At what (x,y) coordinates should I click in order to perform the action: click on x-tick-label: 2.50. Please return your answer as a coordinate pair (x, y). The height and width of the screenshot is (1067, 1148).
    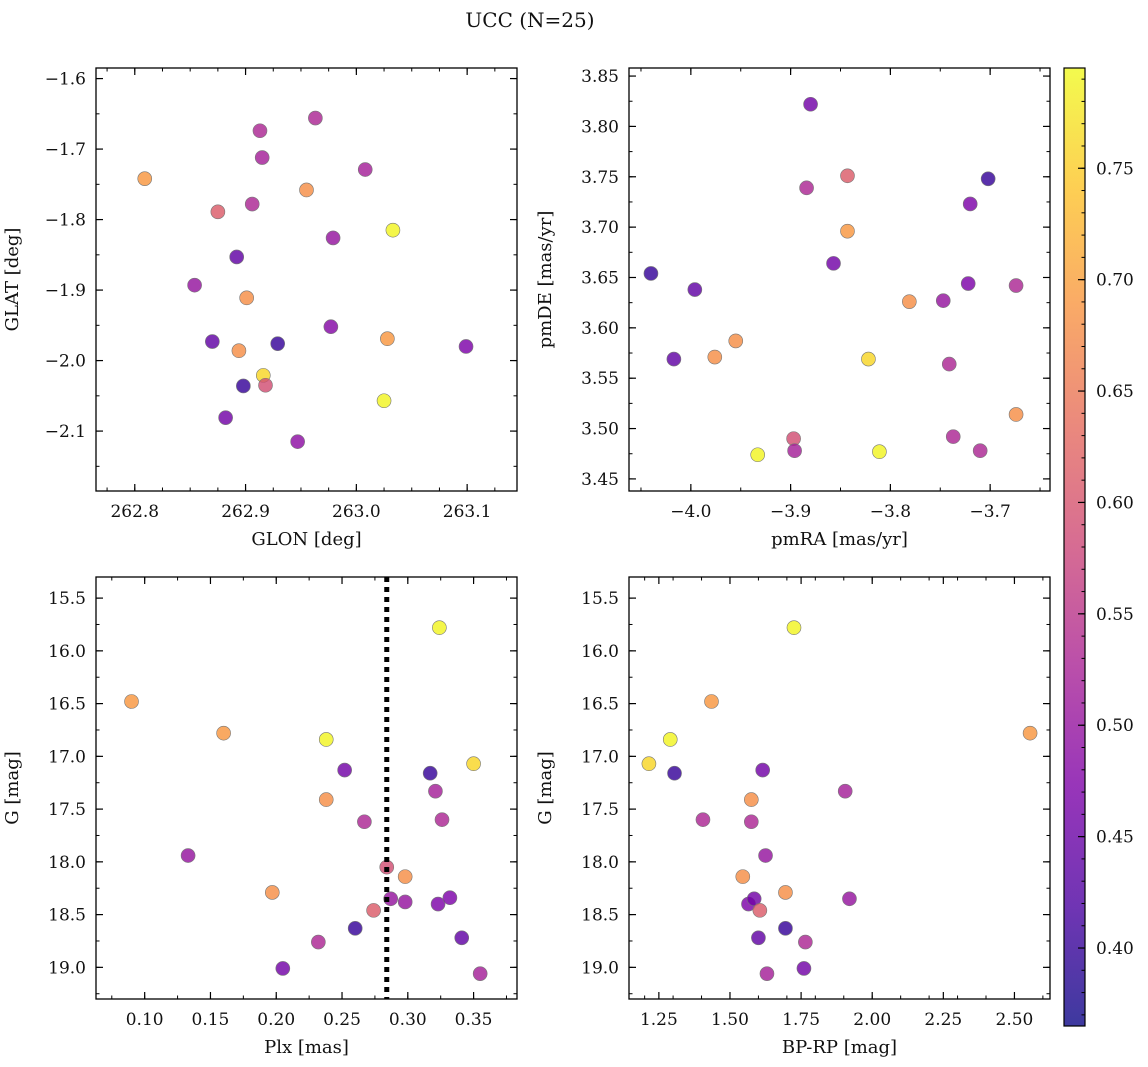
    Looking at the image, I should click on (1015, 1020).